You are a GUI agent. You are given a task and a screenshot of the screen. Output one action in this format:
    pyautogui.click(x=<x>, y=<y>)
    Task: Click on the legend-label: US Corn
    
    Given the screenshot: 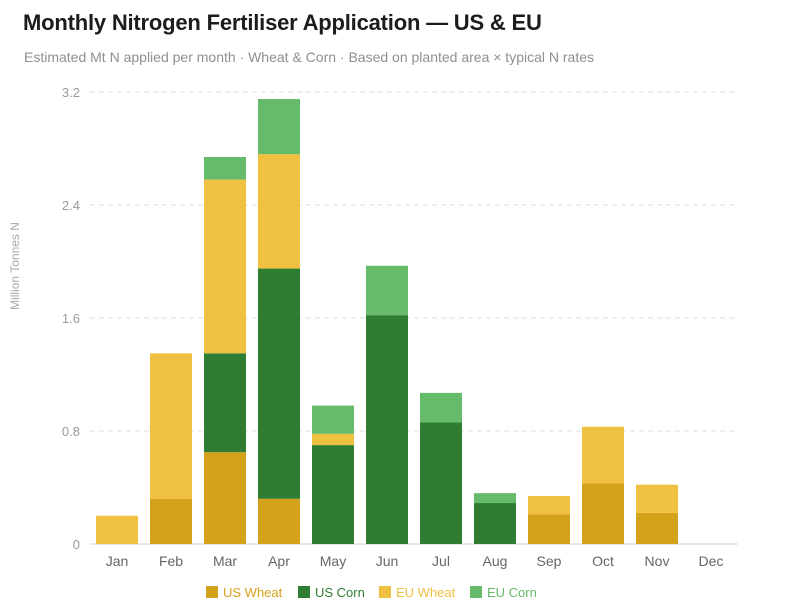 What is the action you would take?
    pyautogui.click(x=340, y=592)
    